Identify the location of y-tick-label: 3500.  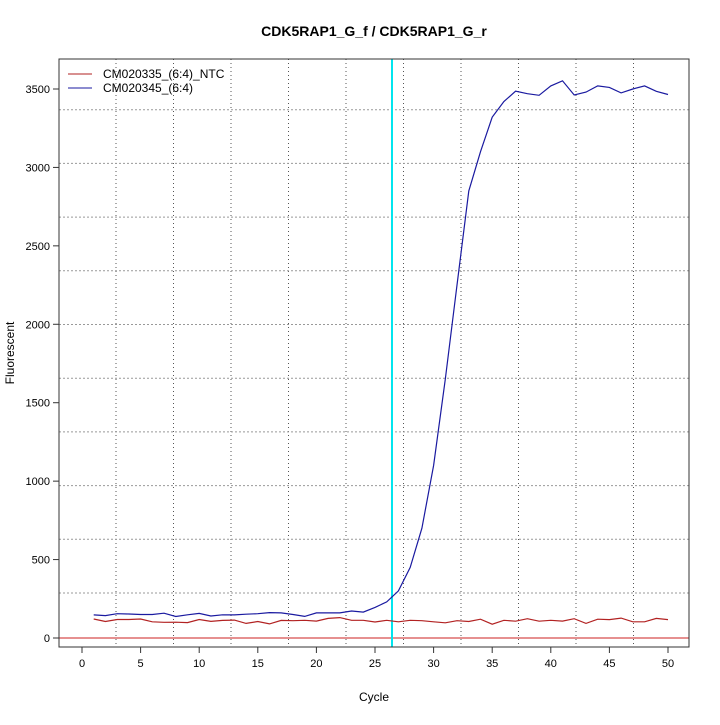
(38, 90).